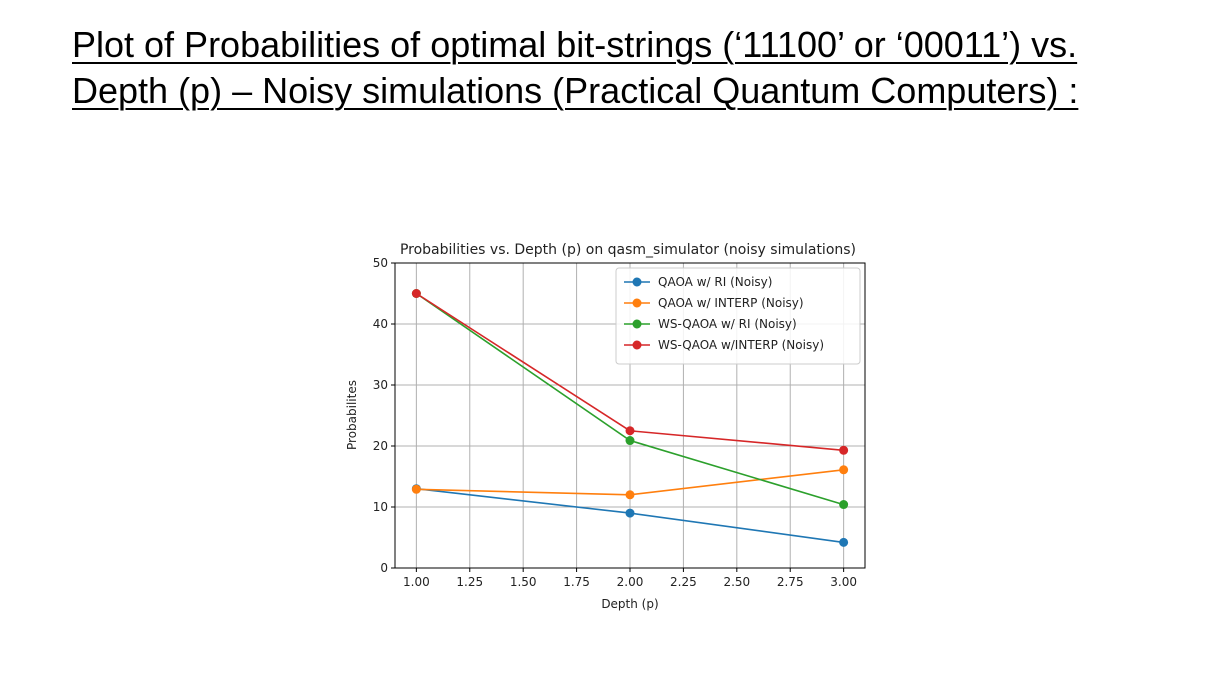  Describe the element at coordinates (380, 446) in the screenshot. I see `y-tick-label: 20` at that location.